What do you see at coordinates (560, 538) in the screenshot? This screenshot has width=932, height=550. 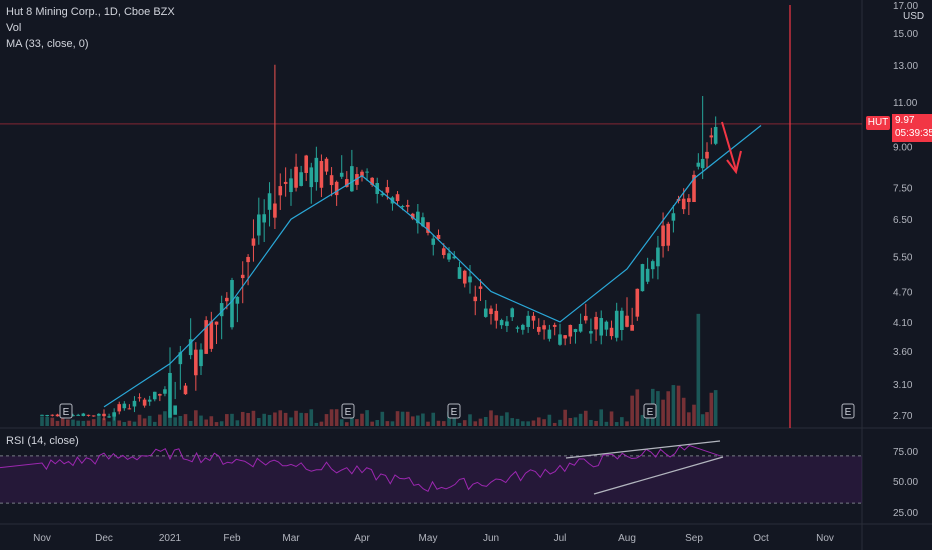 I see `time-tick-label: Jul` at bounding box center [560, 538].